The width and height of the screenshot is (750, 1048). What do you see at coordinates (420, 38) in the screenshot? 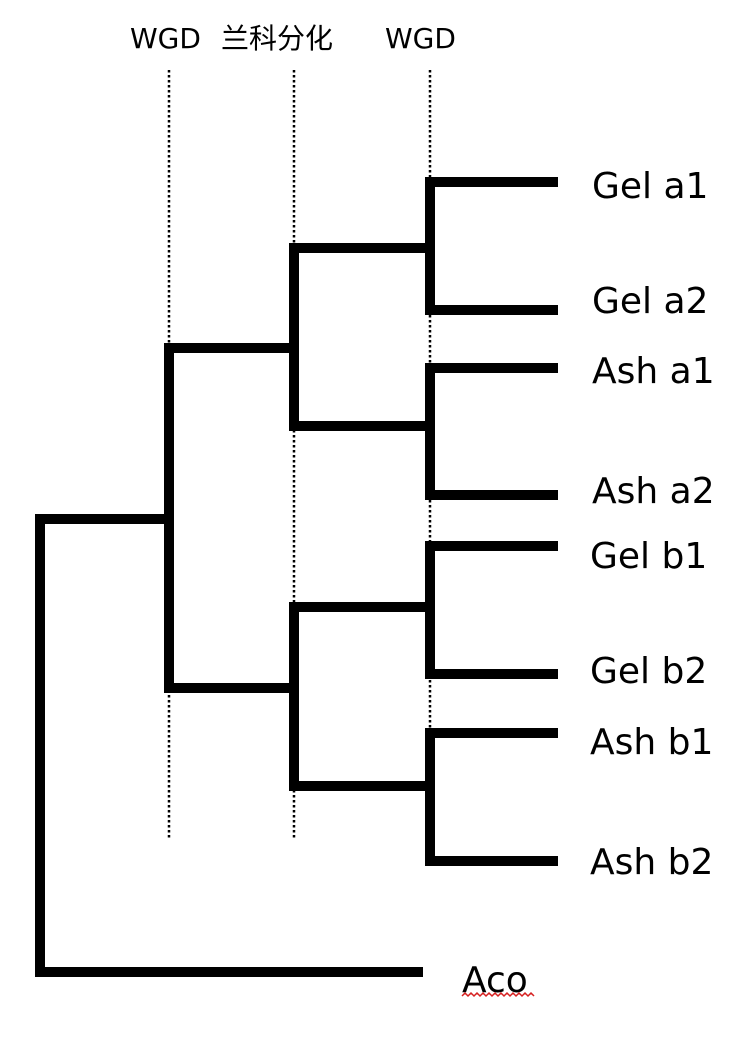
I see `event-label-wgd-2: WGD` at bounding box center [420, 38].